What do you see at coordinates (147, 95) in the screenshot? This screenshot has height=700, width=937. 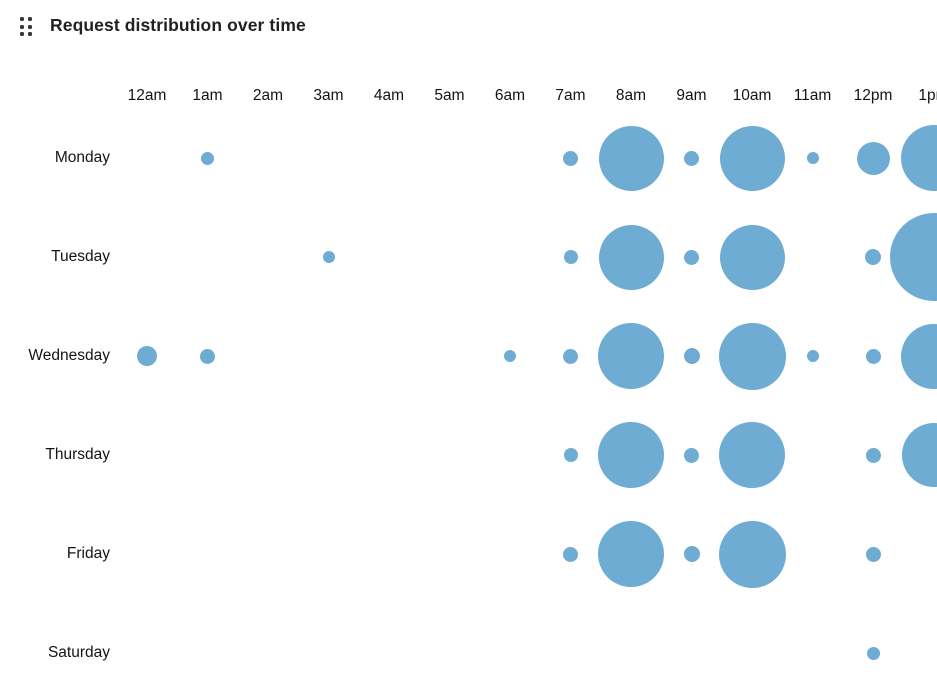 I see `hour-label: 12am` at bounding box center [147, 95].